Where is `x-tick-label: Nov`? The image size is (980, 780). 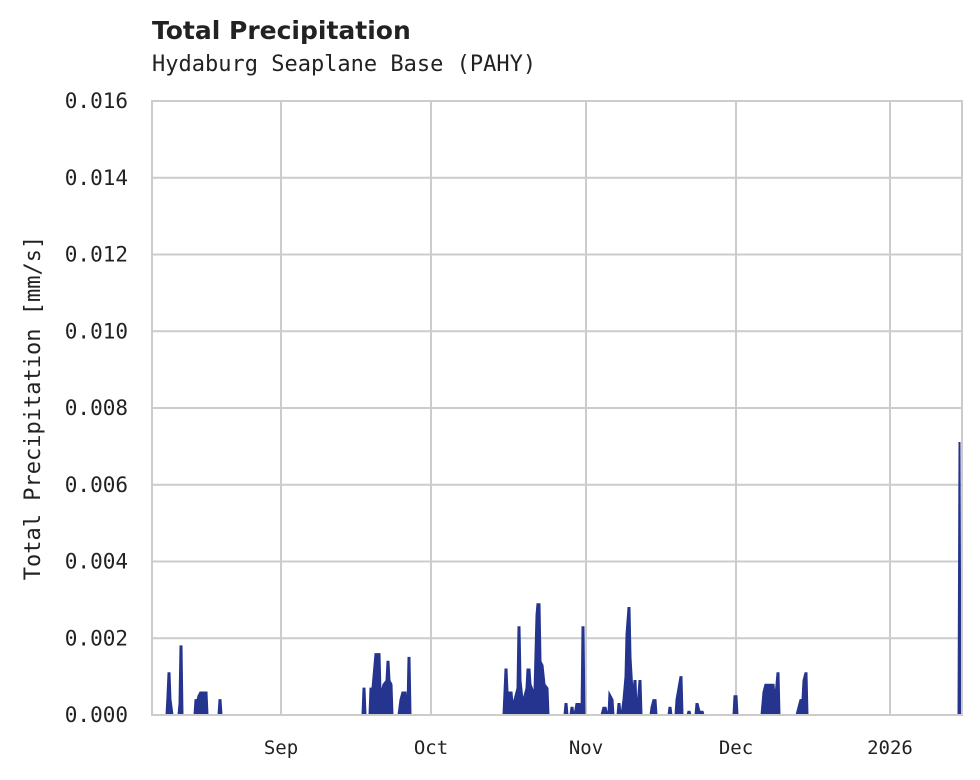 x-tick-label: Nov is located at coordinates (586, 748).